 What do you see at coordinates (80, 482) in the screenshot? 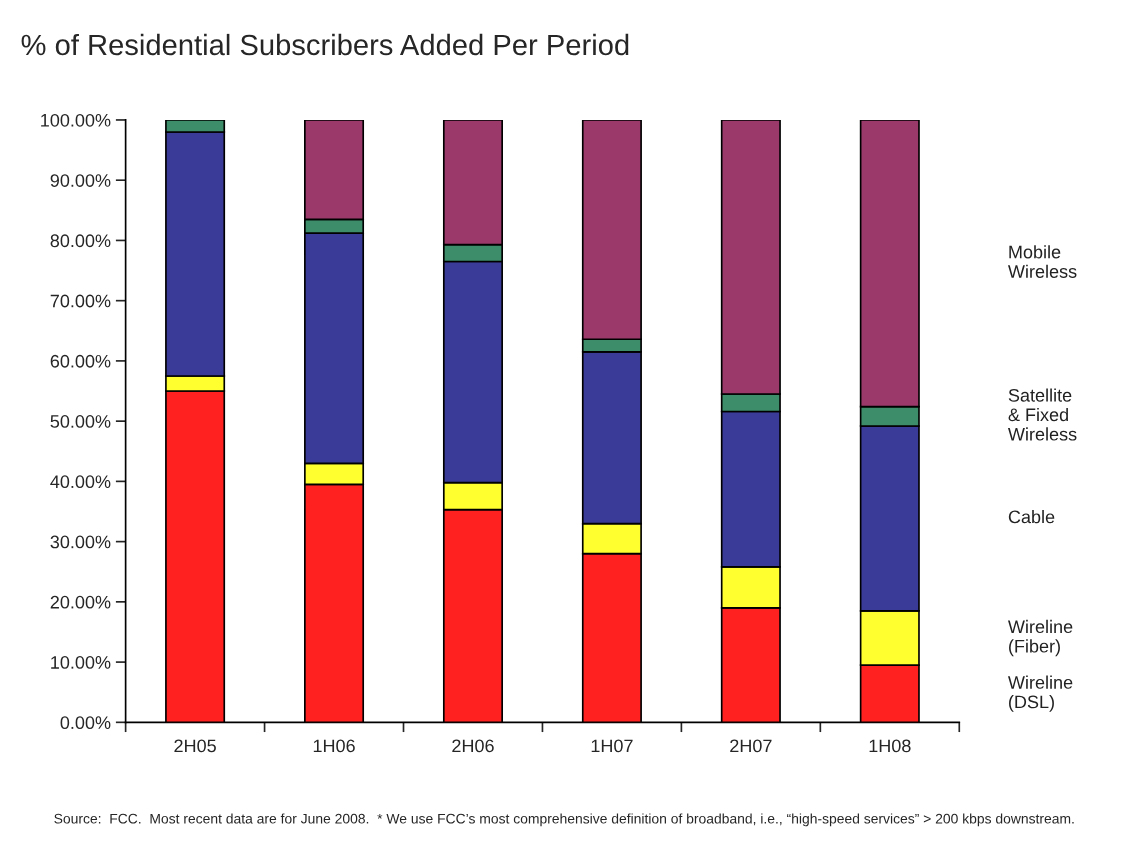
I see `y-tick-label: 40.00%` at bounding box center [80, 482].